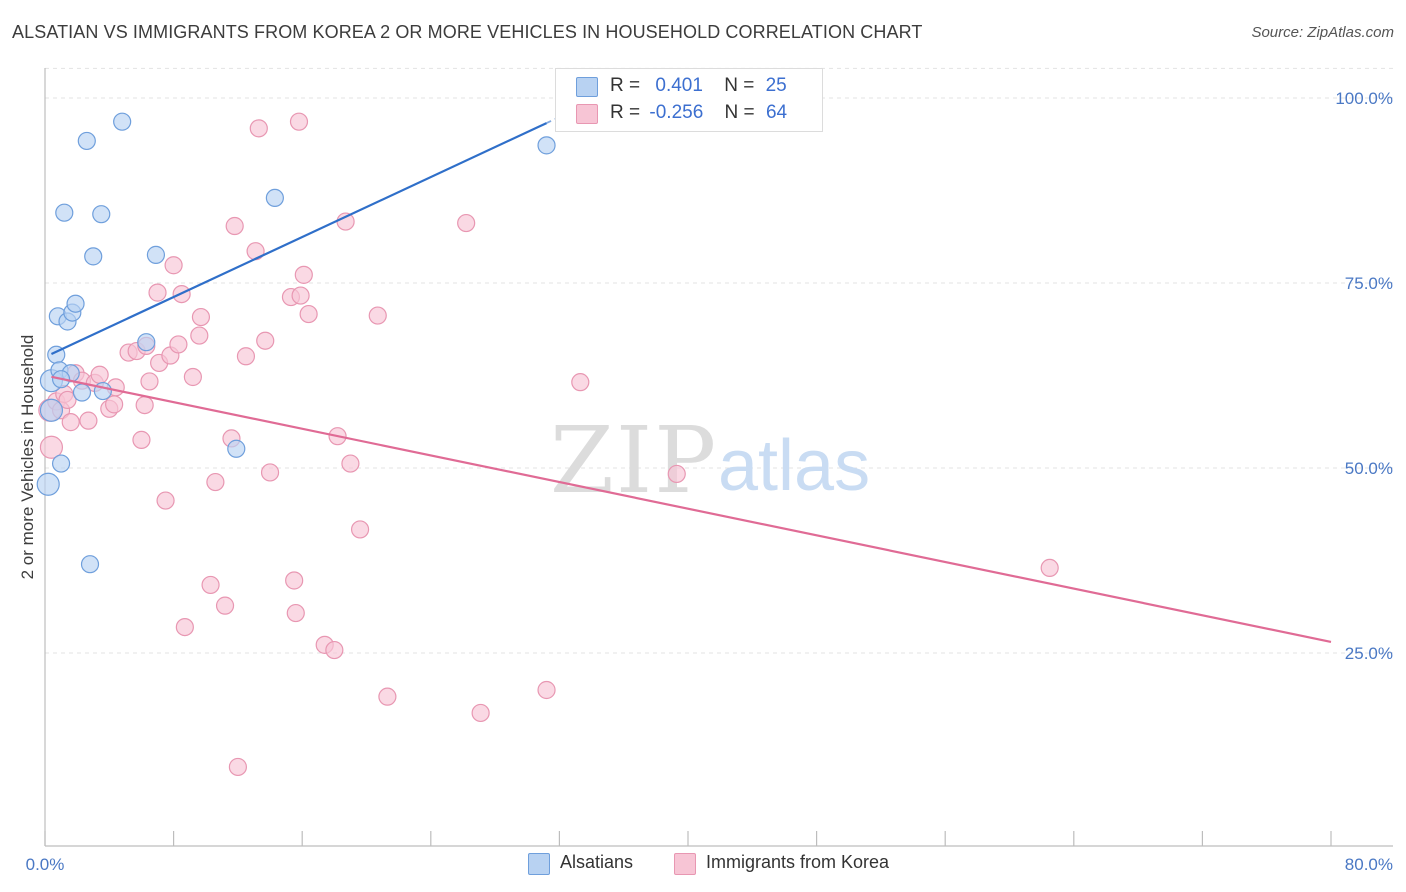  What do you see at coordinates (1369, 283) in the screenshot?
I see `y-tick-label: 75.0%` at bounding box center [1369, 283].